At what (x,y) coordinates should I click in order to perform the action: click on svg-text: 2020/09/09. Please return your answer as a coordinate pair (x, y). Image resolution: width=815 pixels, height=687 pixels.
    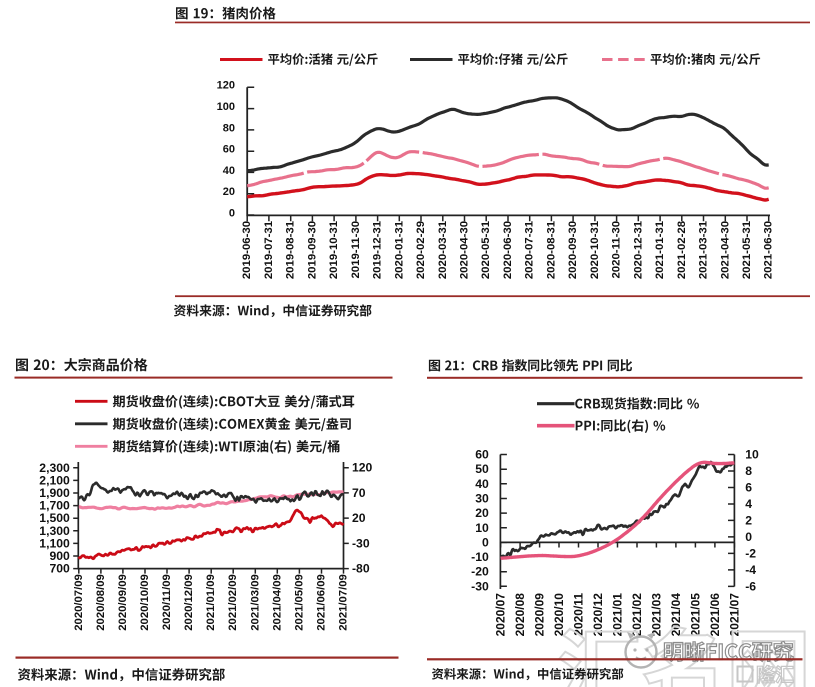
    Looking at the image, I should click on (123, 602).